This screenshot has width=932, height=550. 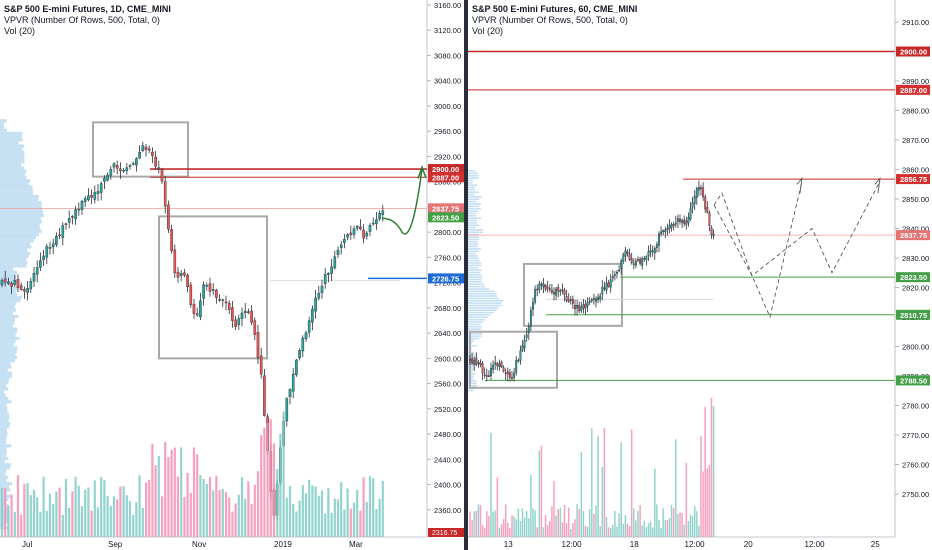 I want to click on right-volume-indicator: Vol (20), so click(x=488, y=31).